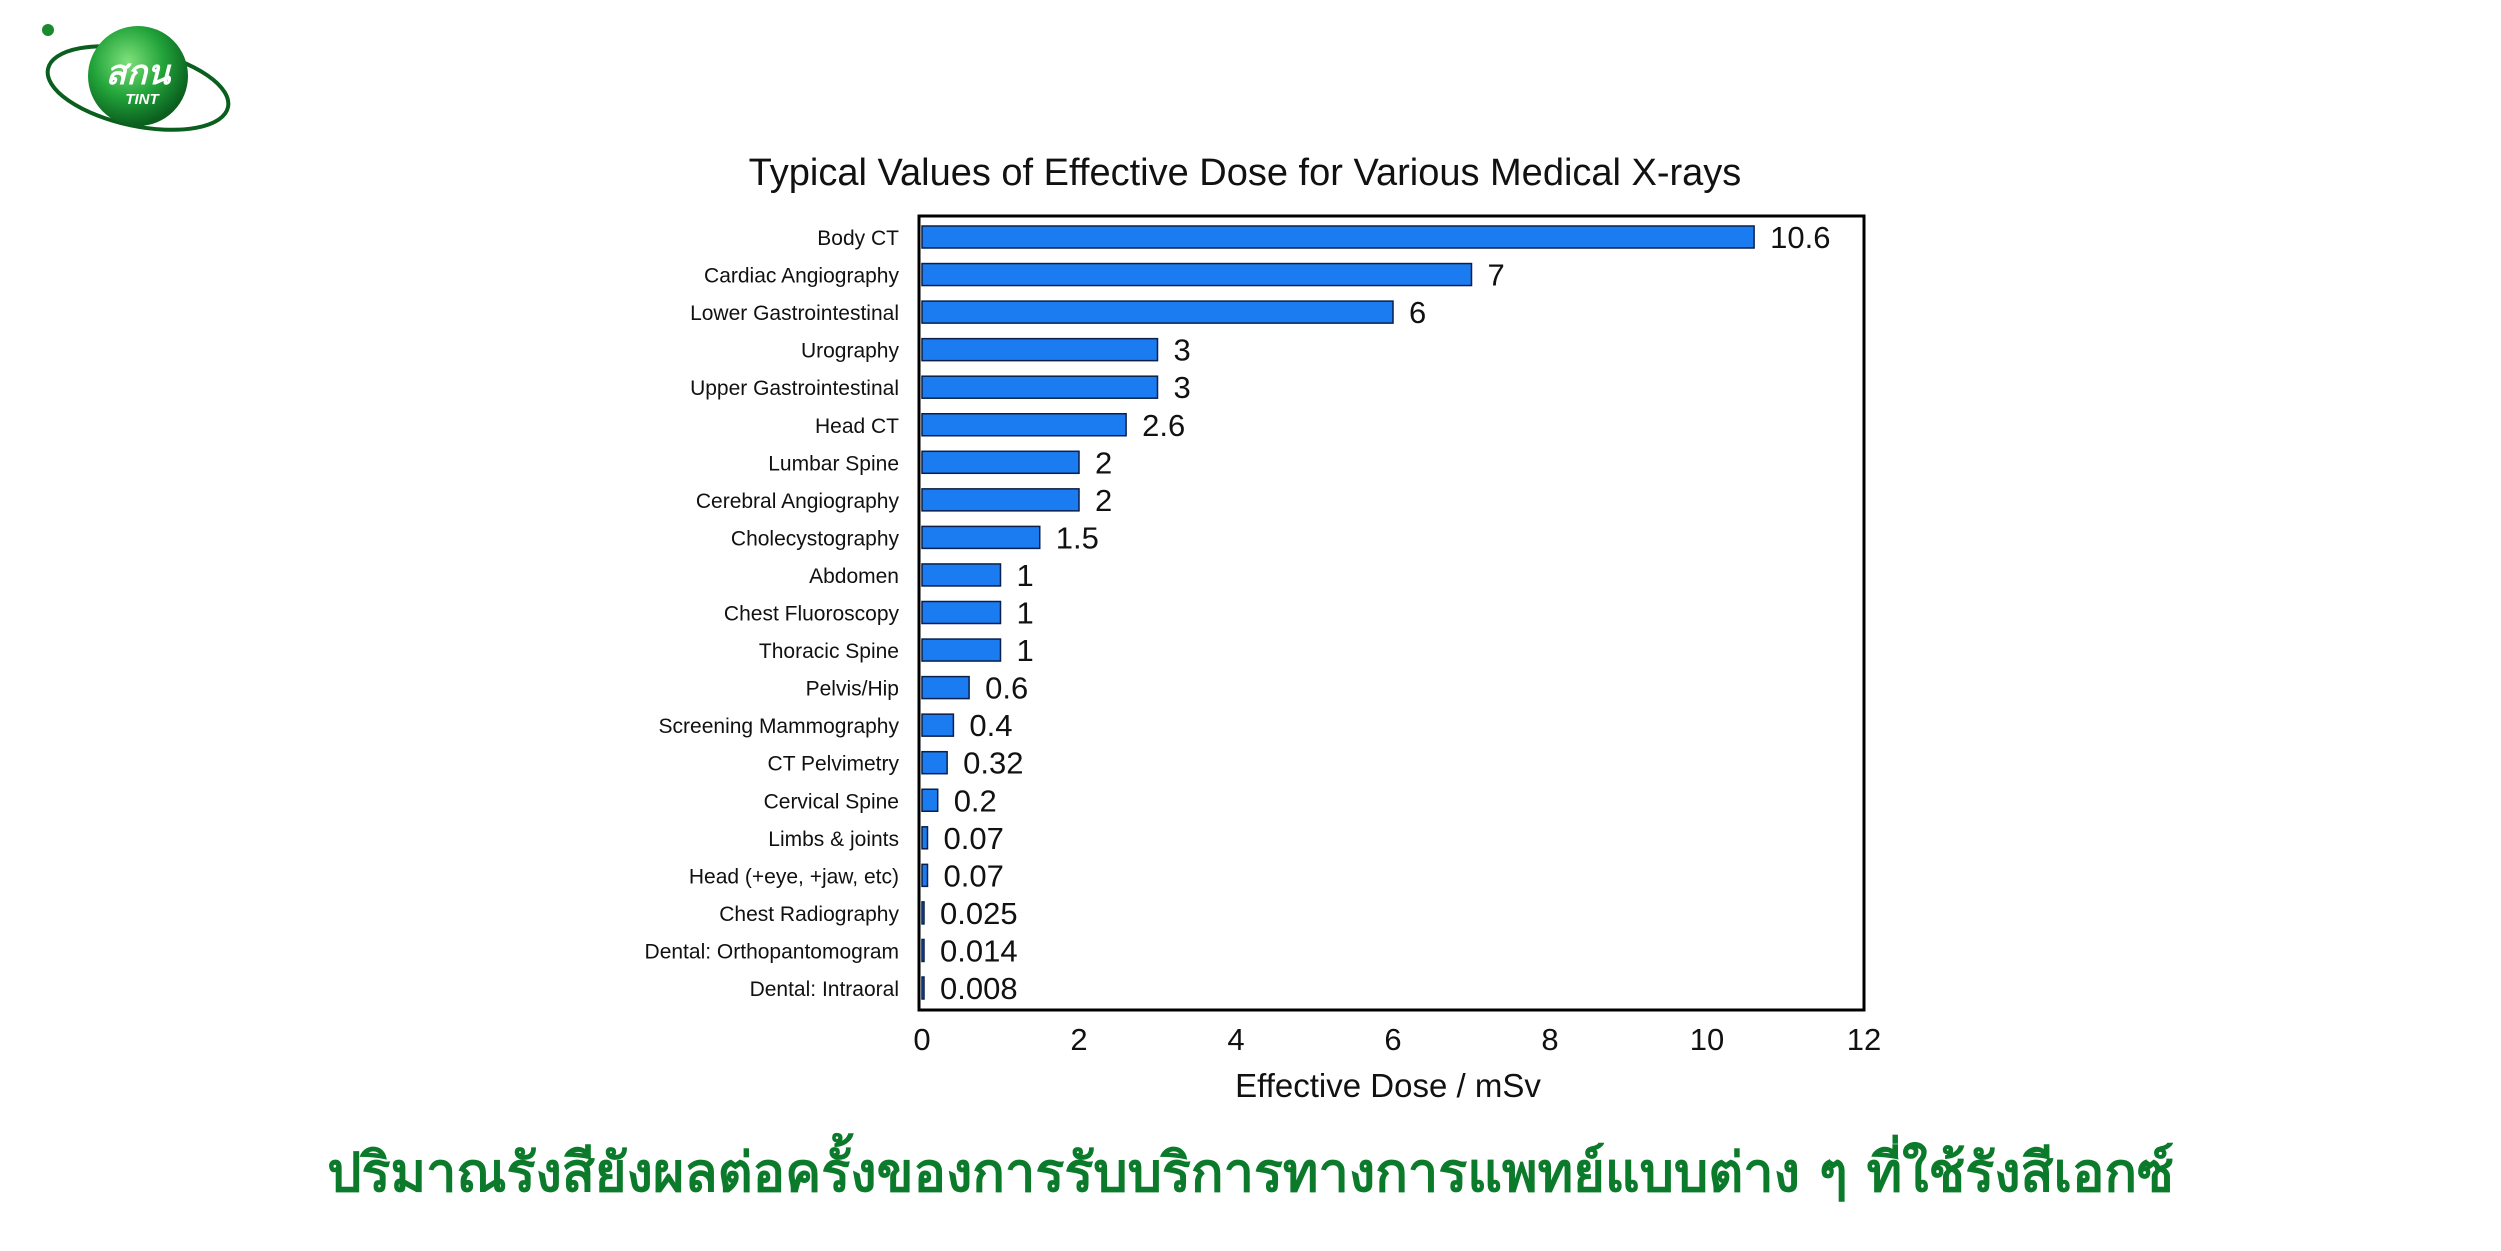 This screenshot has width=2501, height=1251. I want to click on category-label: Chest Radiography, so click(809, 914).